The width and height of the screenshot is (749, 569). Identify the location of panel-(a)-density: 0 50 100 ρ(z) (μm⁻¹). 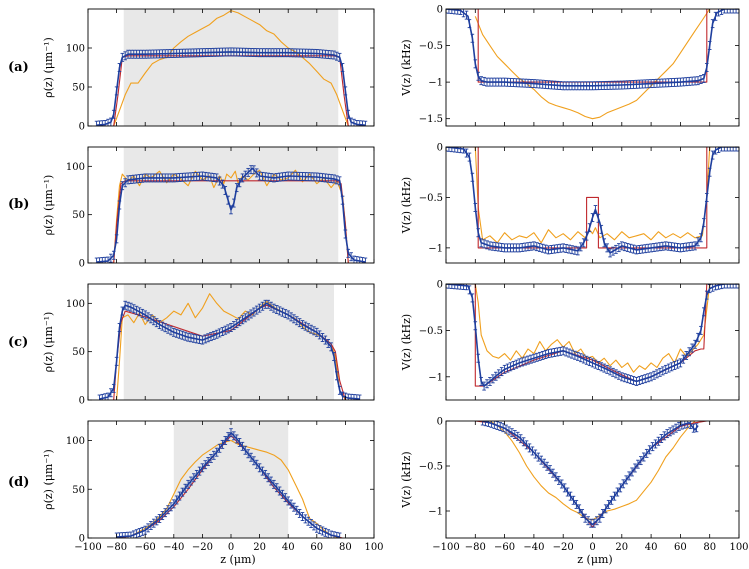
(208, 70).